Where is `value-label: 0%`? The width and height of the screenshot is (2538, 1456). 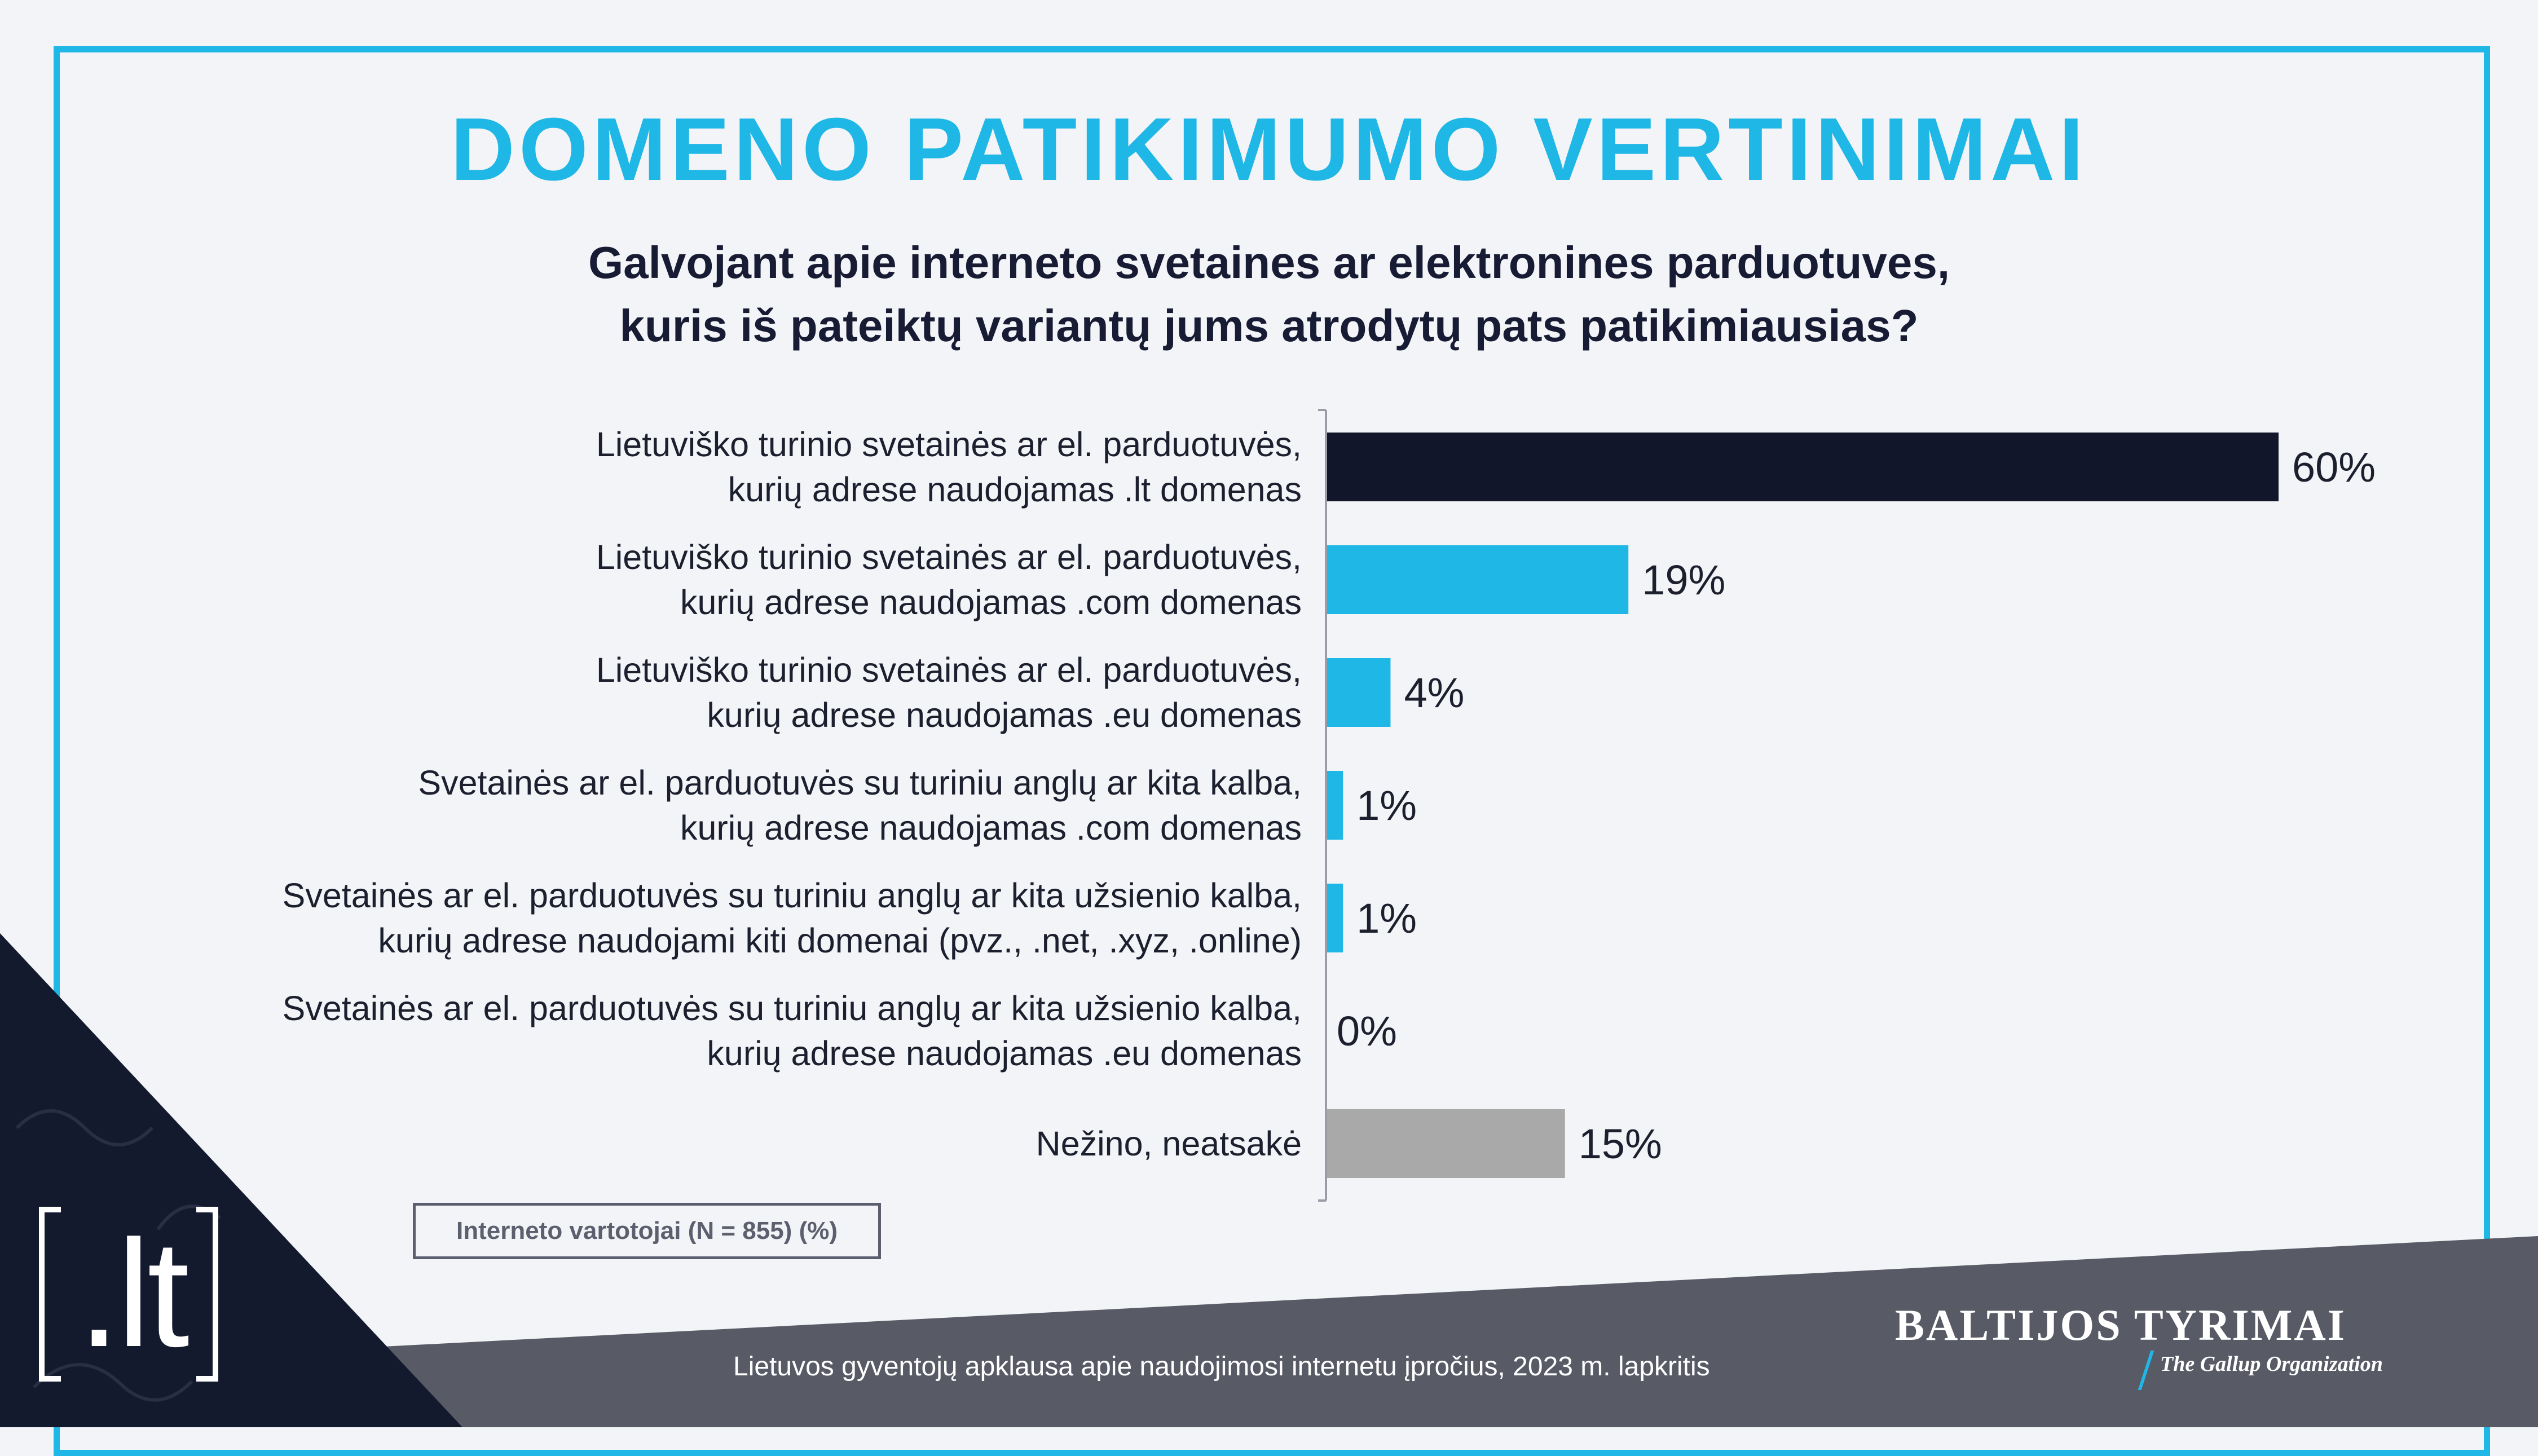
value-label: 0% is located at coordinates (1367, 1031).